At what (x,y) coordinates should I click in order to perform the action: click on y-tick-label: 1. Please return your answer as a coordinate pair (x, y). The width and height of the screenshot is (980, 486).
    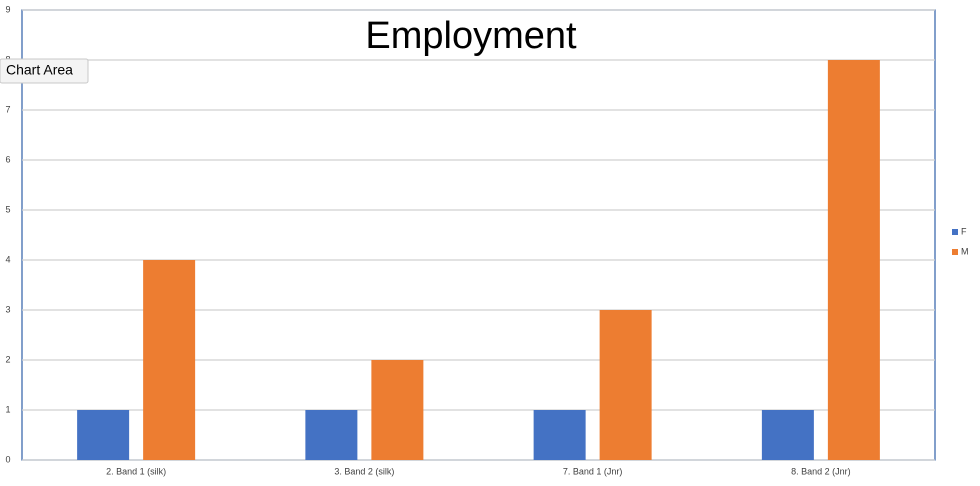
    Looking at the image, I should click on (7, 409).